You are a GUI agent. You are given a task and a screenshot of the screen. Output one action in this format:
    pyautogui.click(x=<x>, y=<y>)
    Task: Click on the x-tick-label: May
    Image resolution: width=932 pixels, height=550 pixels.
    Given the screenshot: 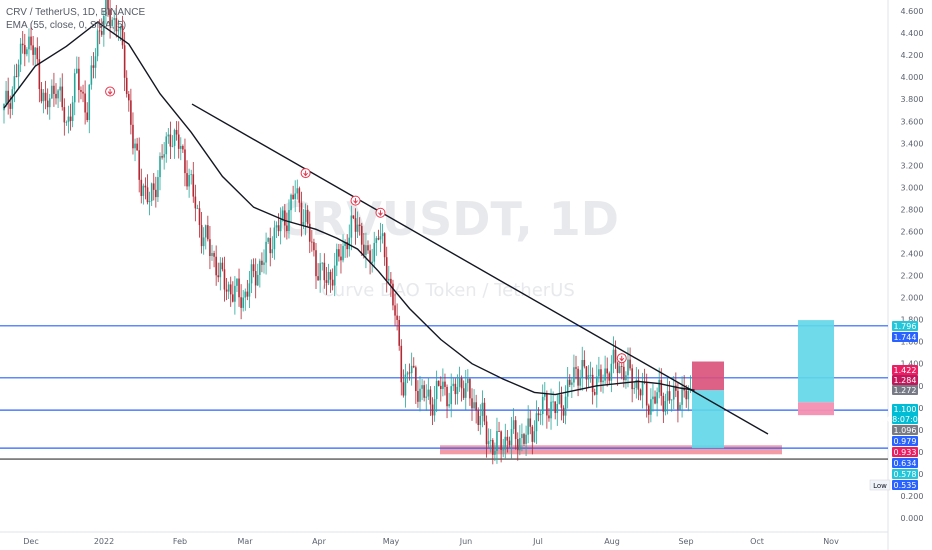 What is the action you would take?
    pyautogui.click(x=391, y=541)
    